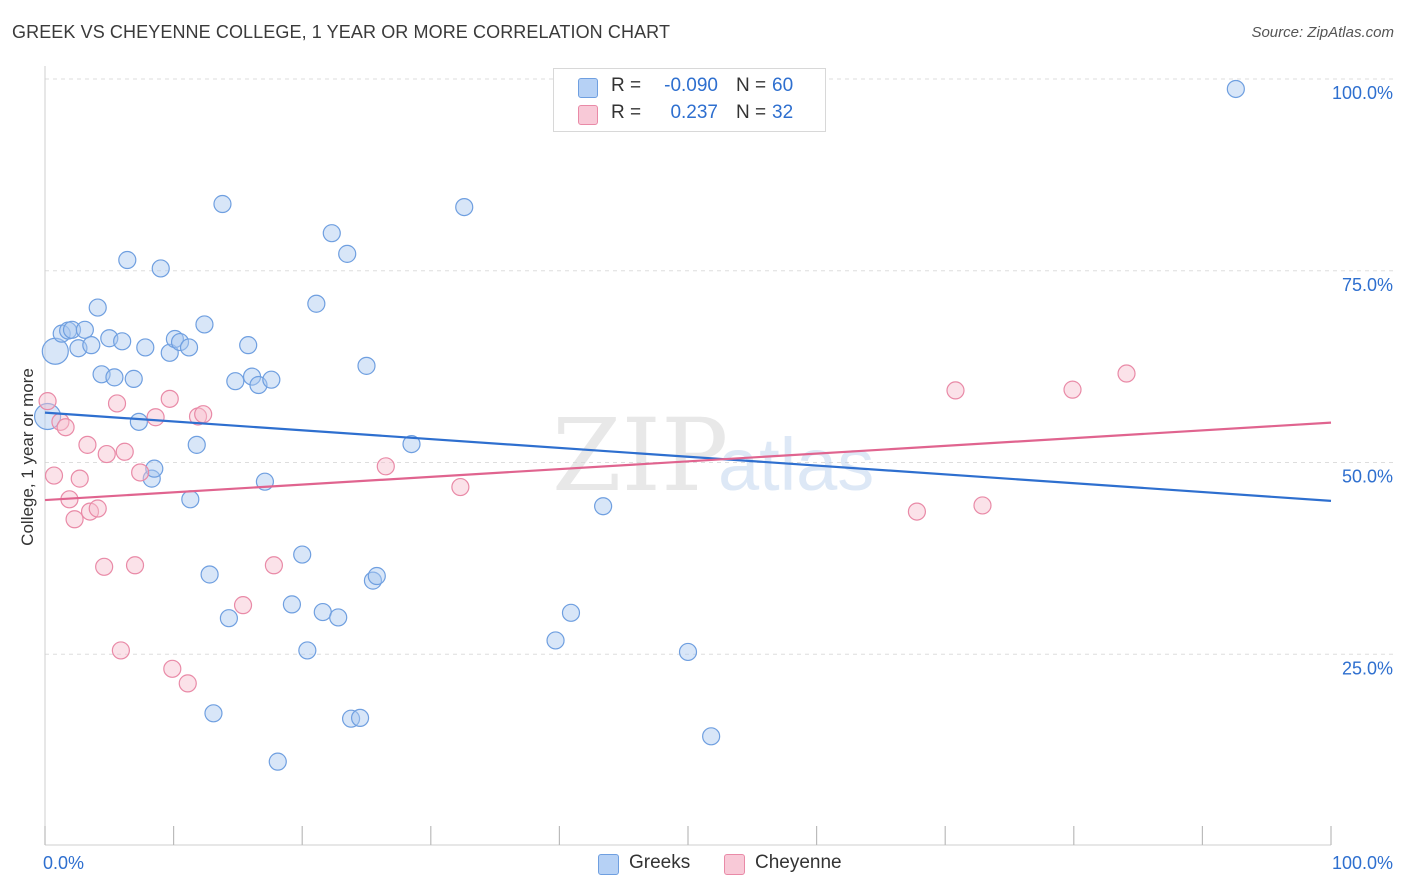 The width and height of the screenshot is (1406, 892). What do you see at coordinates (783, 112) in the screenshot?
I see `legend-n-value: 32` at bounding box center [783, 112].